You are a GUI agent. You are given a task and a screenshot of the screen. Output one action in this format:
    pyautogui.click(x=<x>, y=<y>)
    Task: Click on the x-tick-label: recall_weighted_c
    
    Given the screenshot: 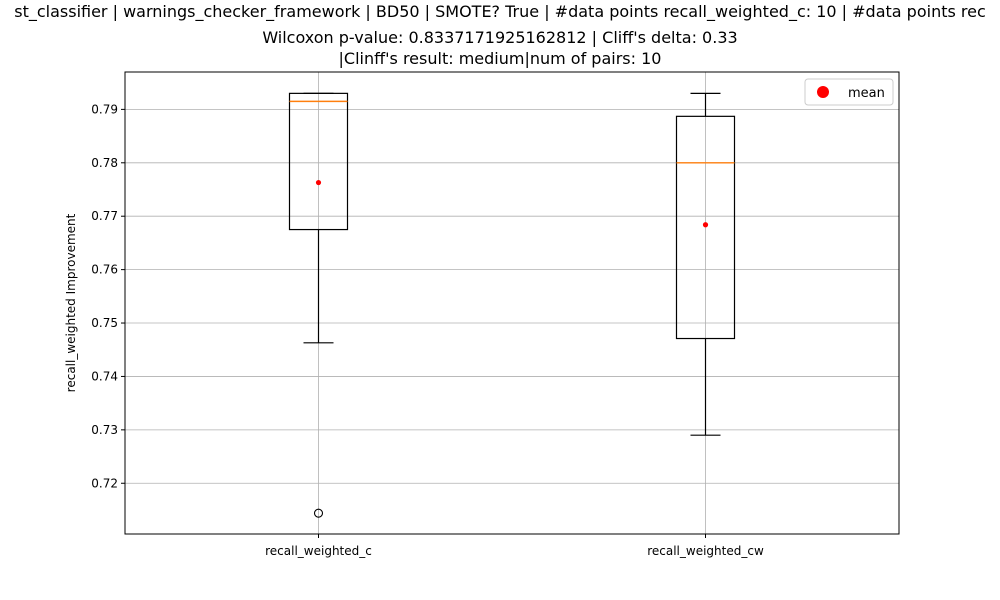 What is the action you would take?
    pyautogui.click(x=318, y=551)
    